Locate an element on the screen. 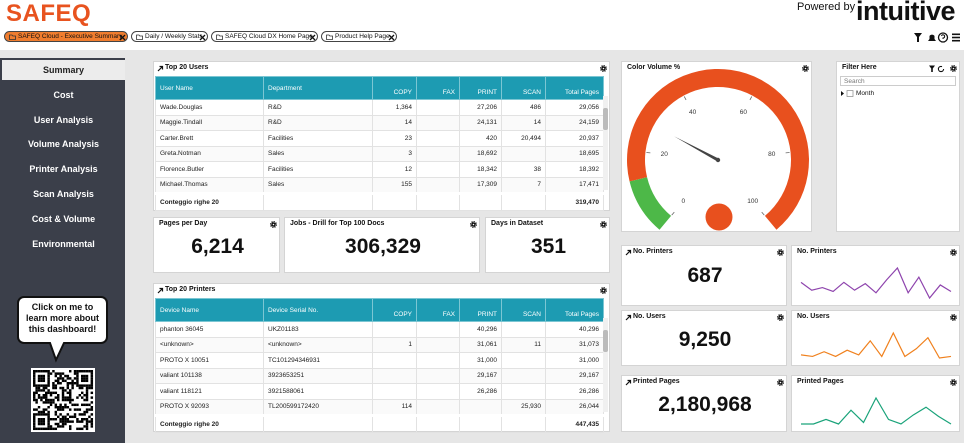 The height and width of the screenshot is (443, 964). search-box: Search is located at coordinates (898, 81).